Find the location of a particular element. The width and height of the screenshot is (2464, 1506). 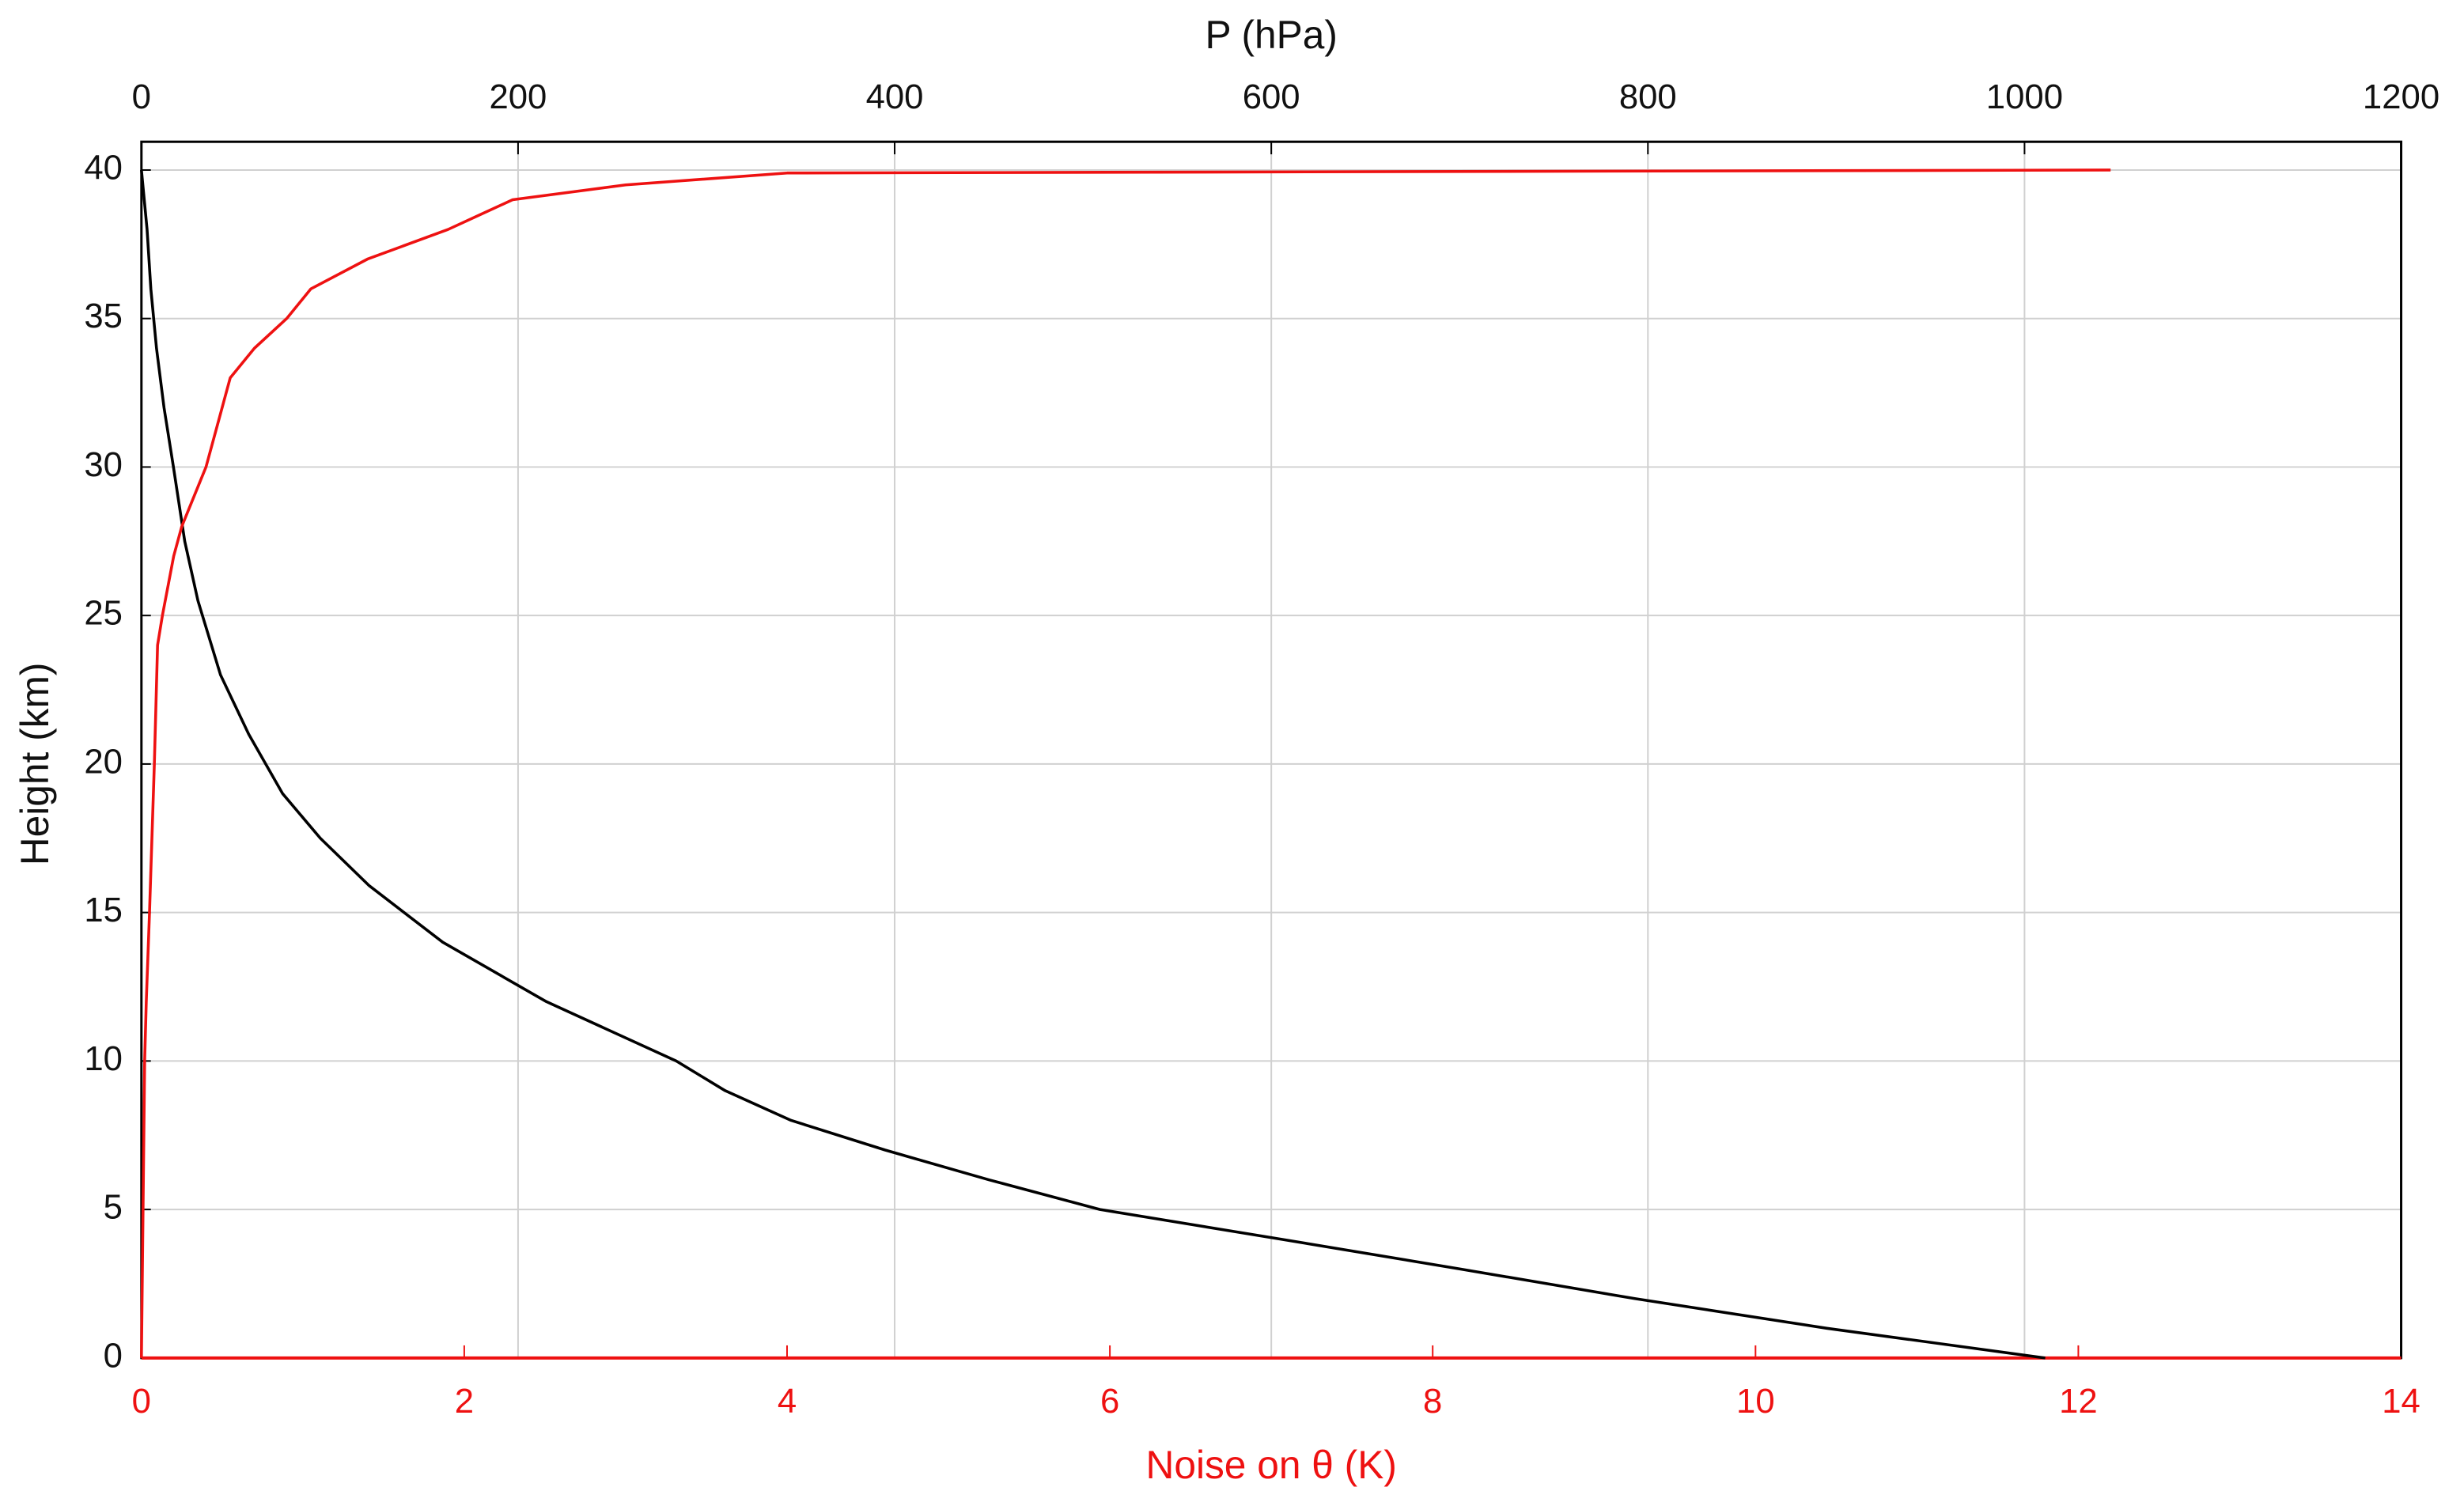

y-tick-label: 25 is located at coordinates (103, 613).